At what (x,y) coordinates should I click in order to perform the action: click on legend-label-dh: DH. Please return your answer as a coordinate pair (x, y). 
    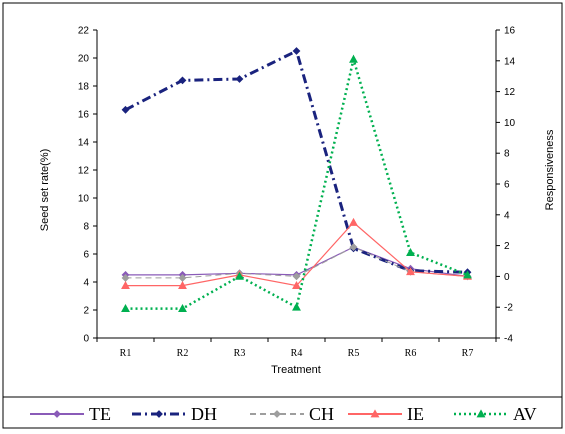
    Looking at the image, I should click on (204, 414).